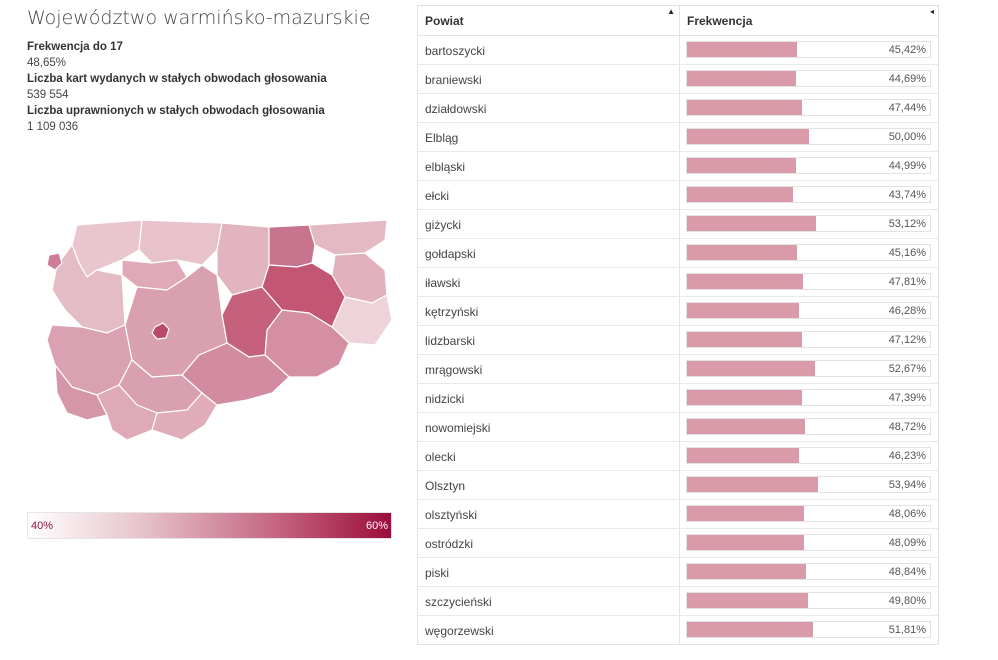  Describe the element at coordinates (678, 79) in the screenshot. I see `table-row: braniewski 44,69%` at that location.